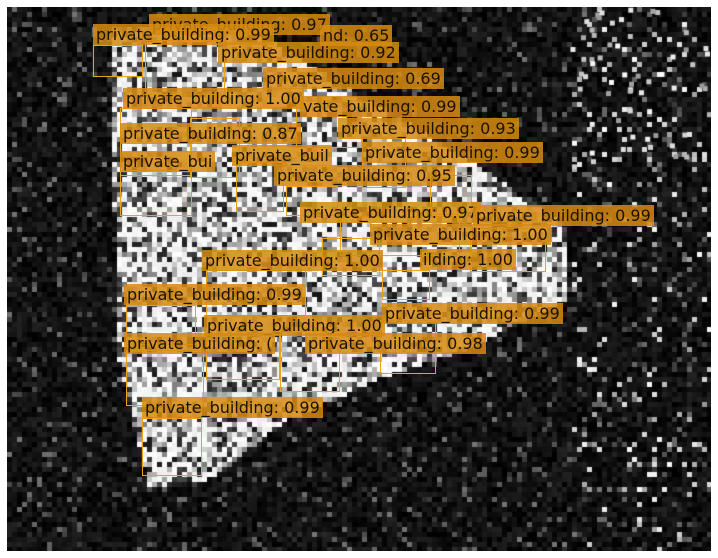  Describe the element at coordinates (428, 128) in the screenshot. I see `detection-label: private_building: 0.93` at that location.